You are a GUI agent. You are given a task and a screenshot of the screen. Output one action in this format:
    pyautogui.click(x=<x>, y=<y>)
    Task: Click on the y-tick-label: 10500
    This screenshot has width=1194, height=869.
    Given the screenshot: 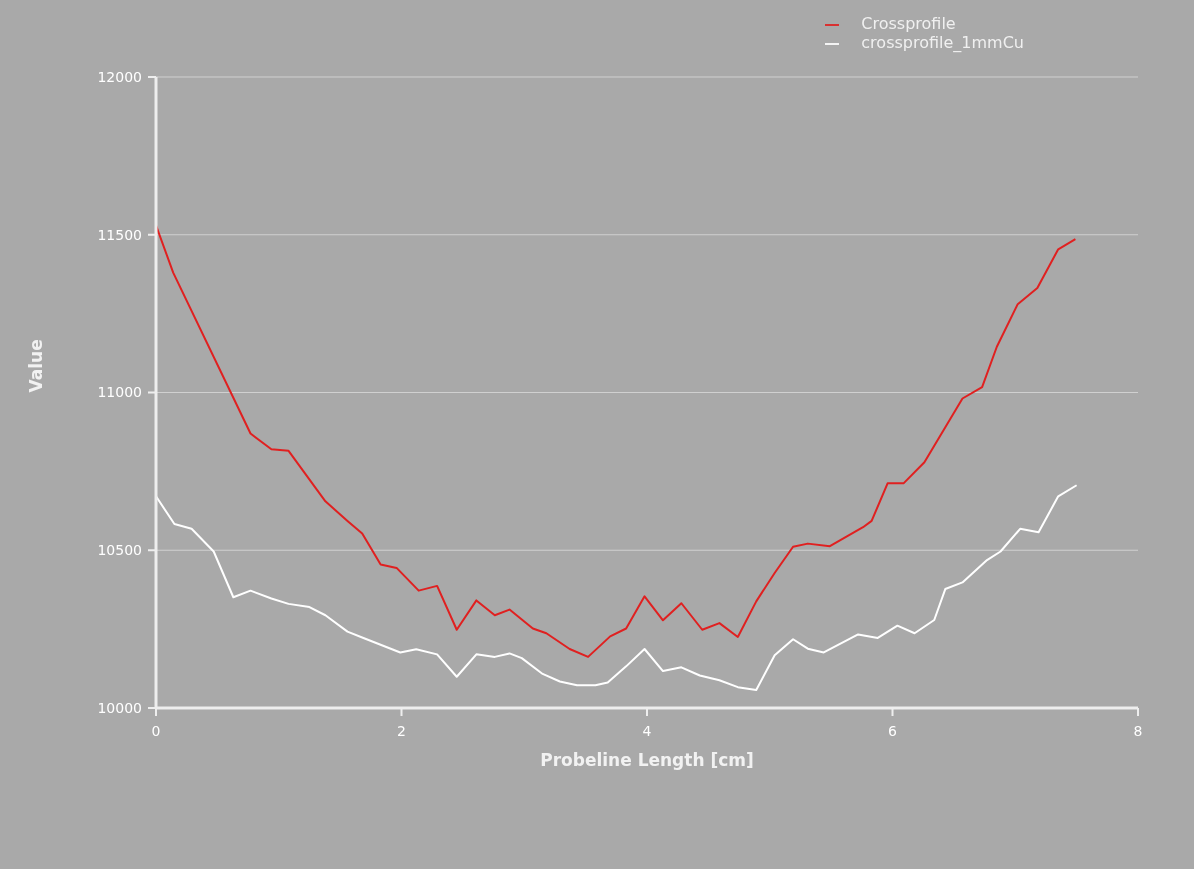 What is the action you would take?
    pyautogui.click(x=119, y=550)
    